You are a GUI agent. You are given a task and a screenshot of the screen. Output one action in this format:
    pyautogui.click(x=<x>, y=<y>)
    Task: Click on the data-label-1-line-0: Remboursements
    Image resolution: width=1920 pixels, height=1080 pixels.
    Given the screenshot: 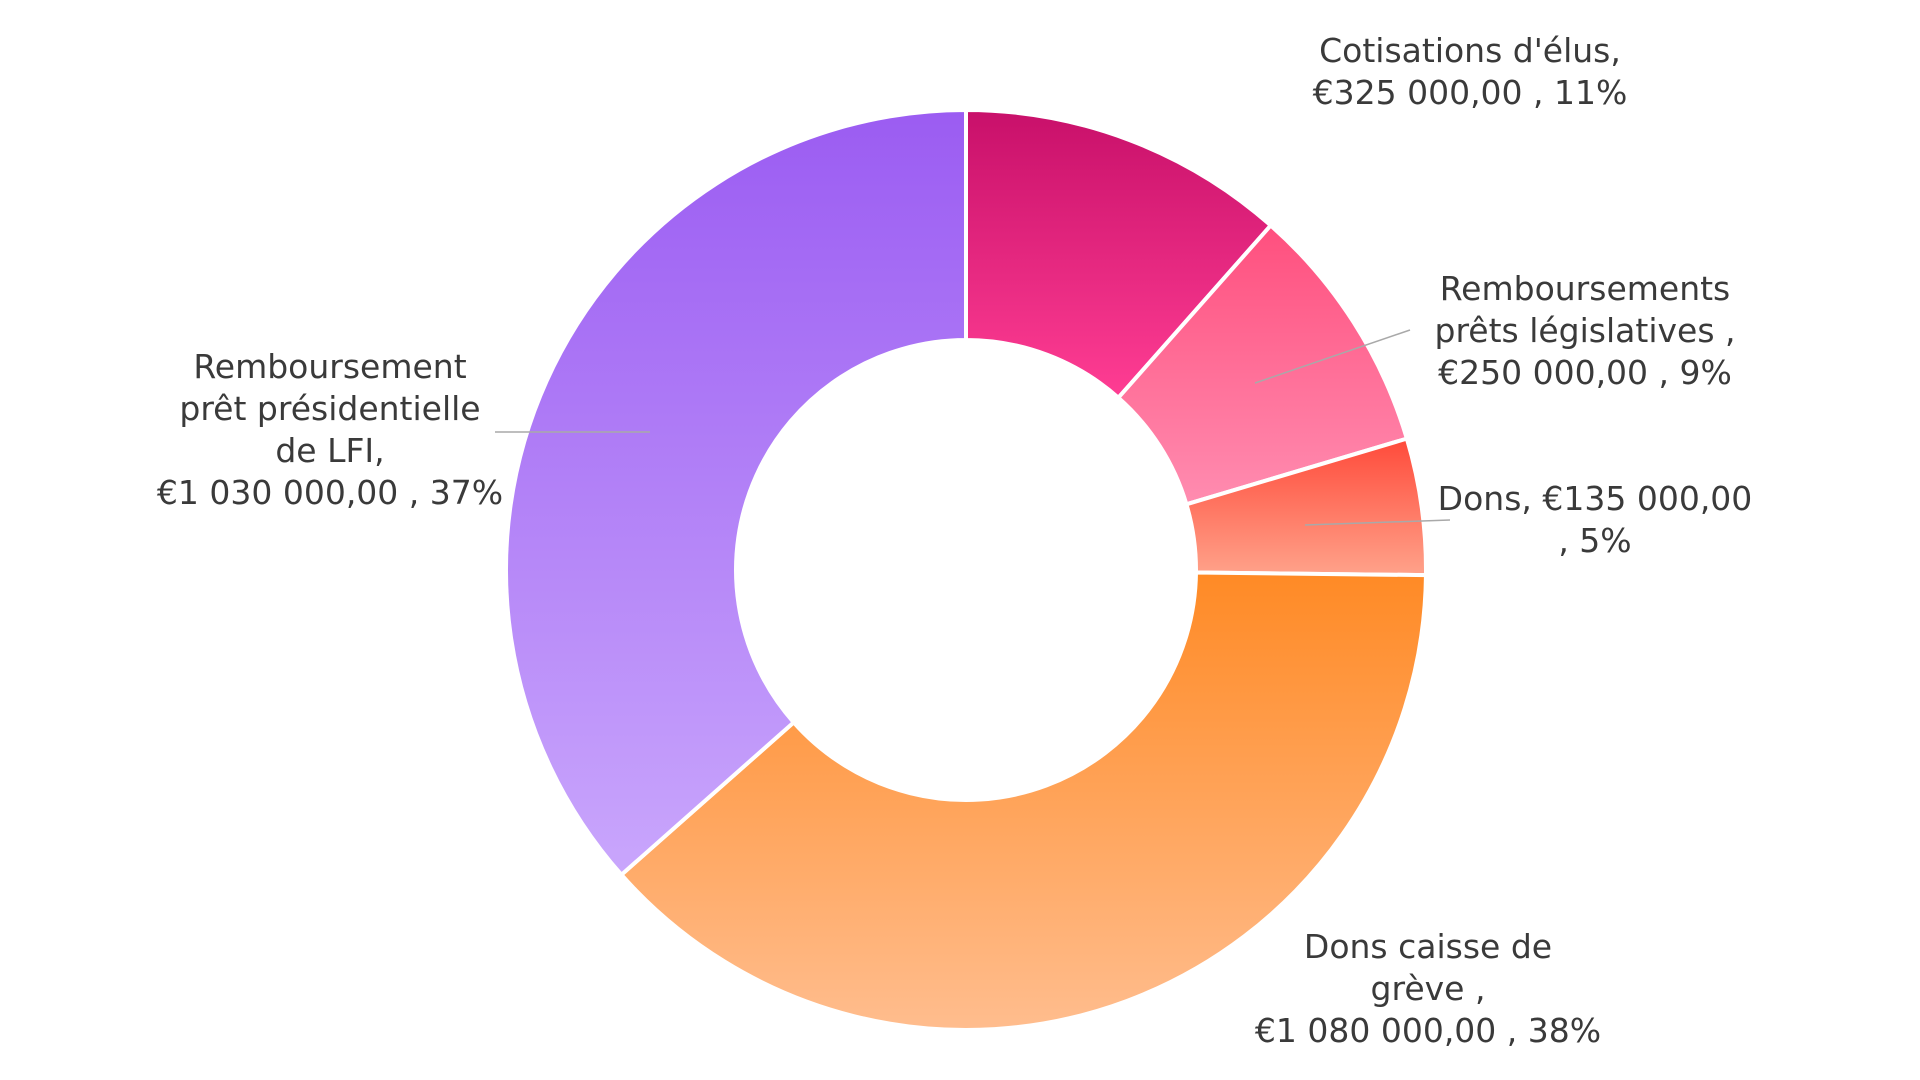 What is the action you would take?
    pyautogui.click(x=1585, y=288)
    